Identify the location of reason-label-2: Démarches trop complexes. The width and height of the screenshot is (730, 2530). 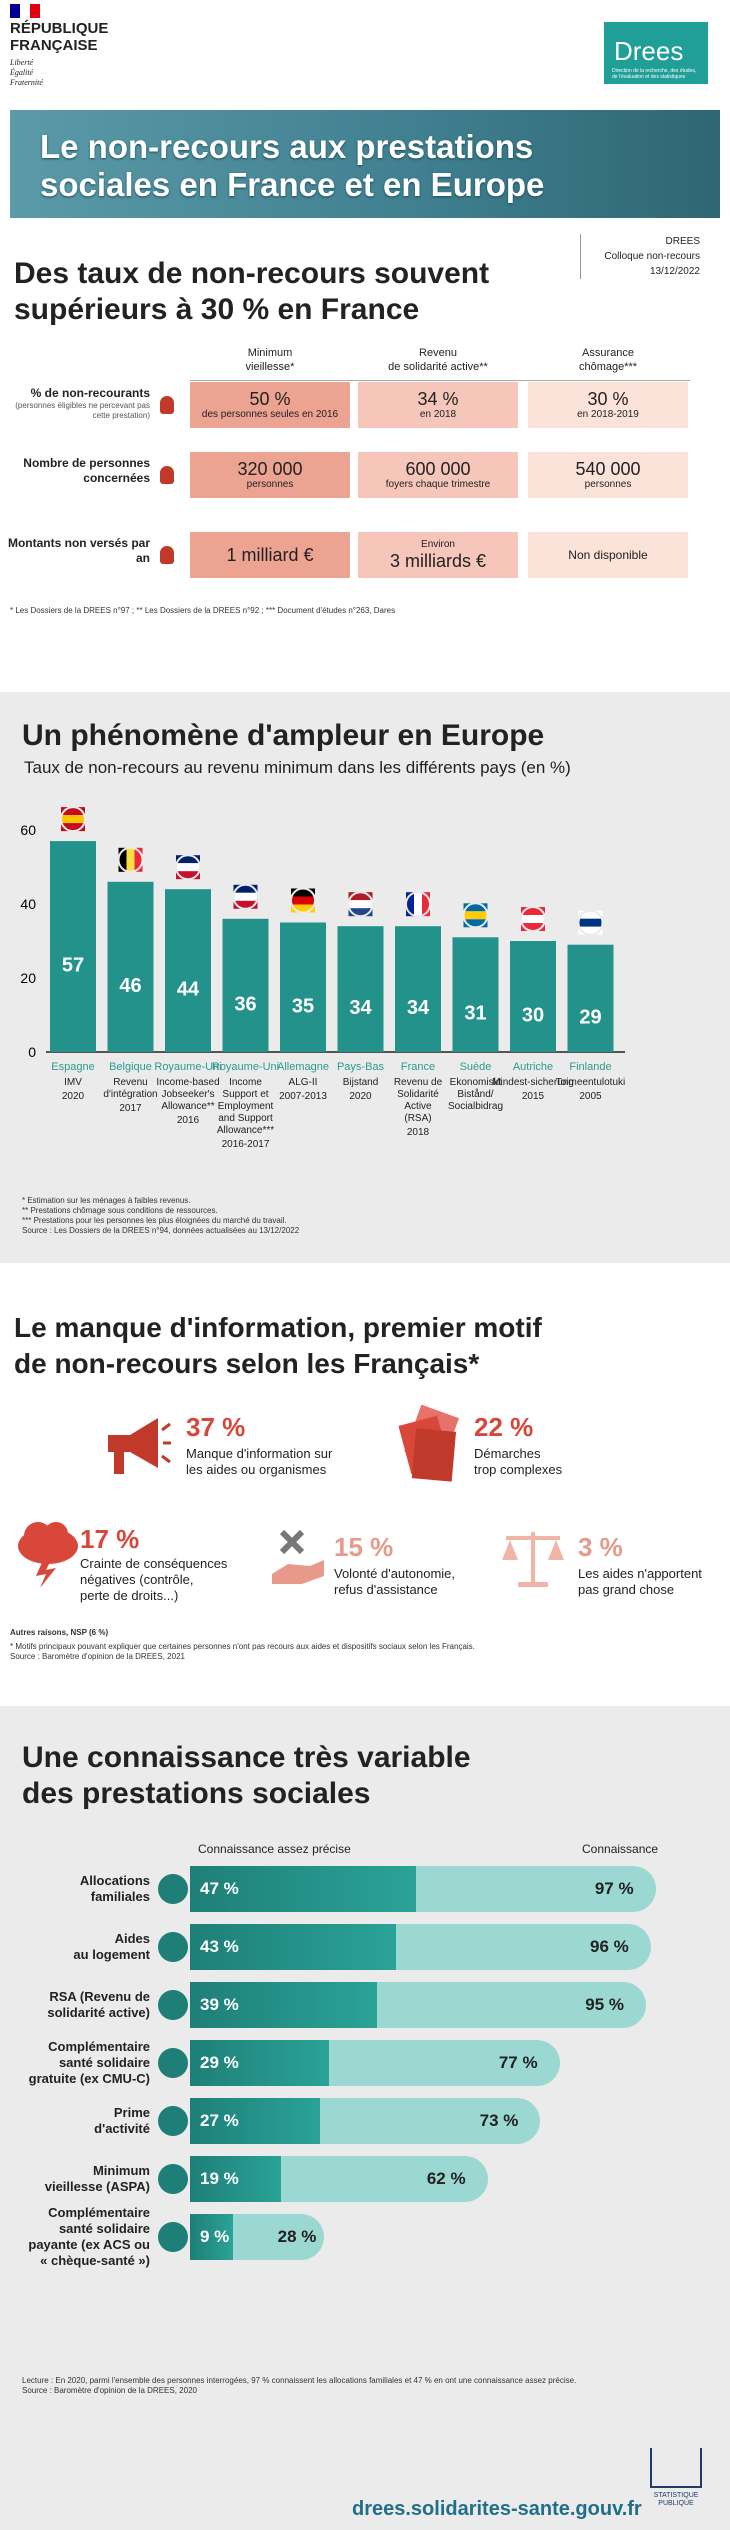
(518, 1461).